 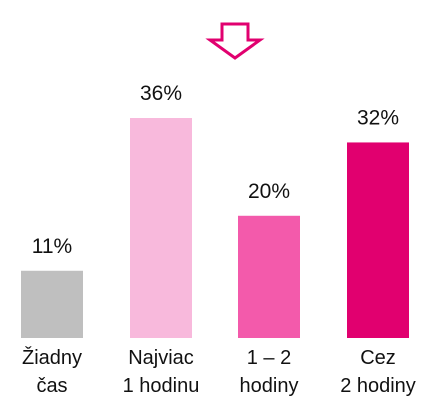 What do you see at coordinates (269, 191) in the screenshot?
I see `value-label: 20%` at bounding box center [269, 191].